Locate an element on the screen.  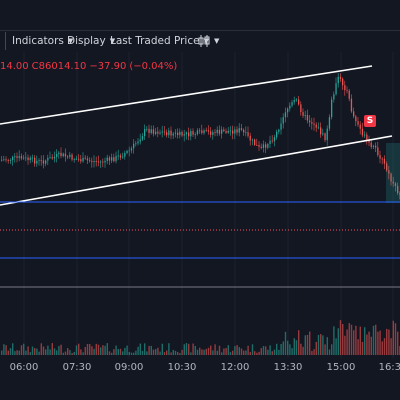
chart-type-button: ▼ is located at coordinates (208, 41).